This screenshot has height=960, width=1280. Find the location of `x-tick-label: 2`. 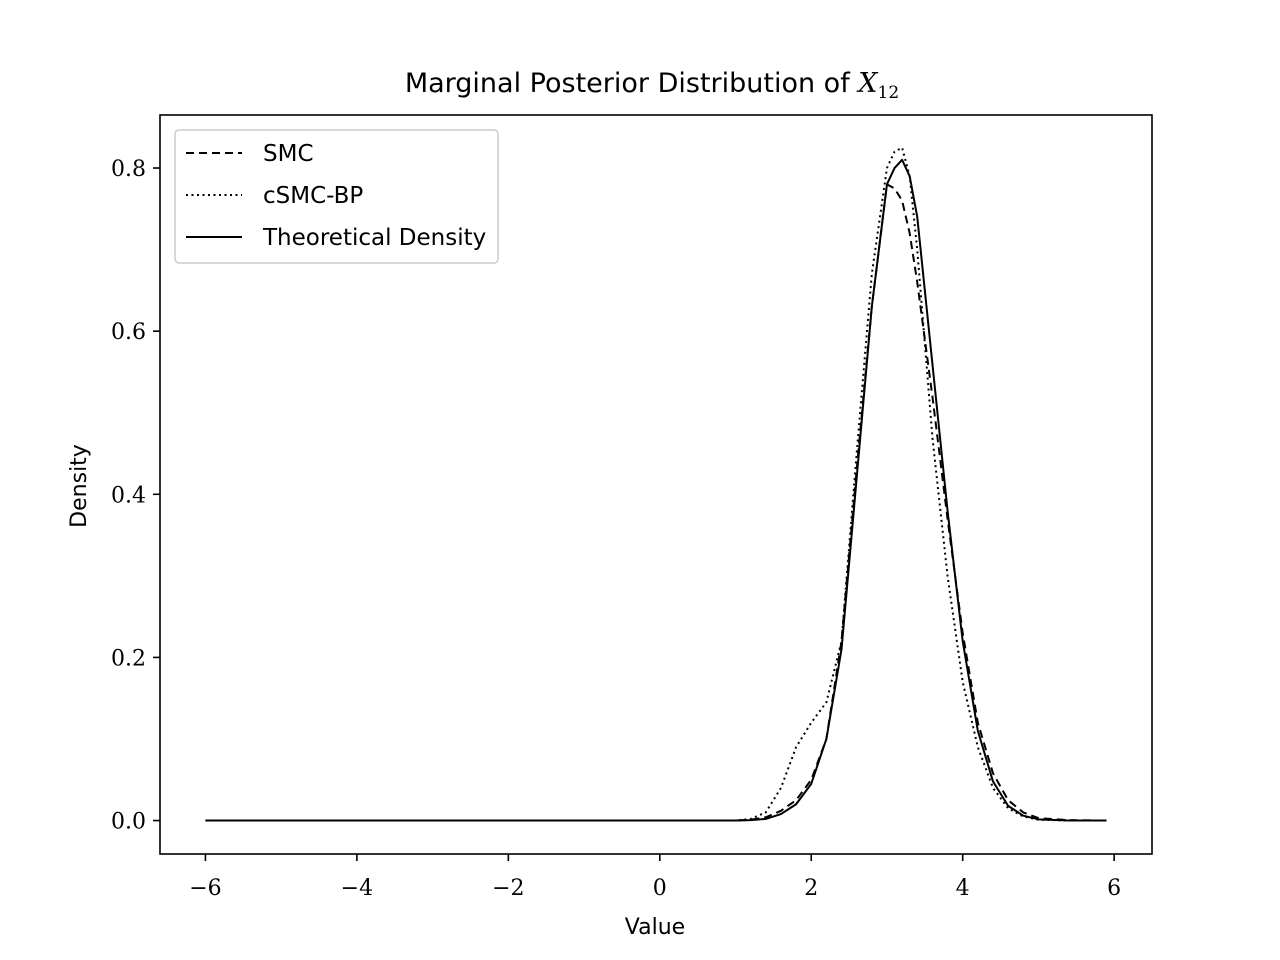

x-tick-label: 2 is located at coordinates (811, 888).